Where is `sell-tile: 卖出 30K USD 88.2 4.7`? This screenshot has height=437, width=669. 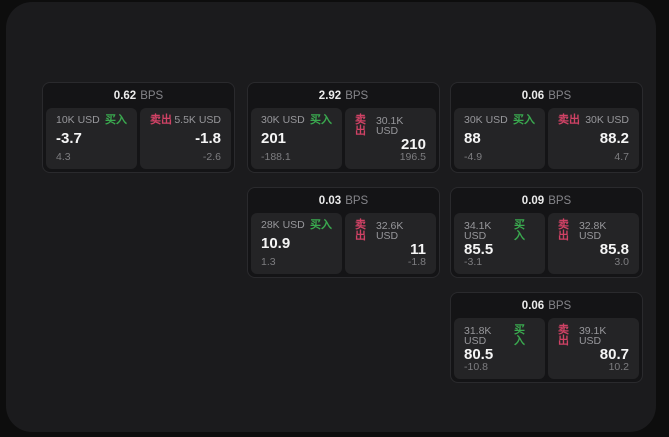 sell-tile: 卖出 30K USD 88.2 4.7 is located at coordinates (593, 138).